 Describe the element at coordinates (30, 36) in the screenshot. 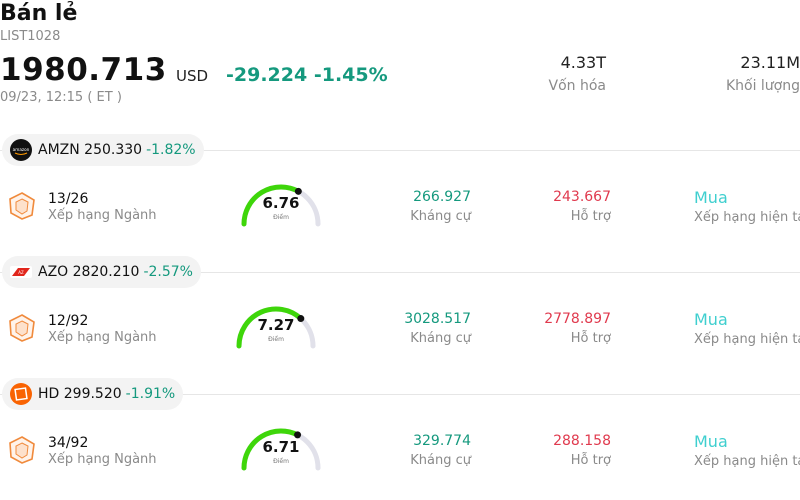

I see `list-code: LIST1028` at that location.